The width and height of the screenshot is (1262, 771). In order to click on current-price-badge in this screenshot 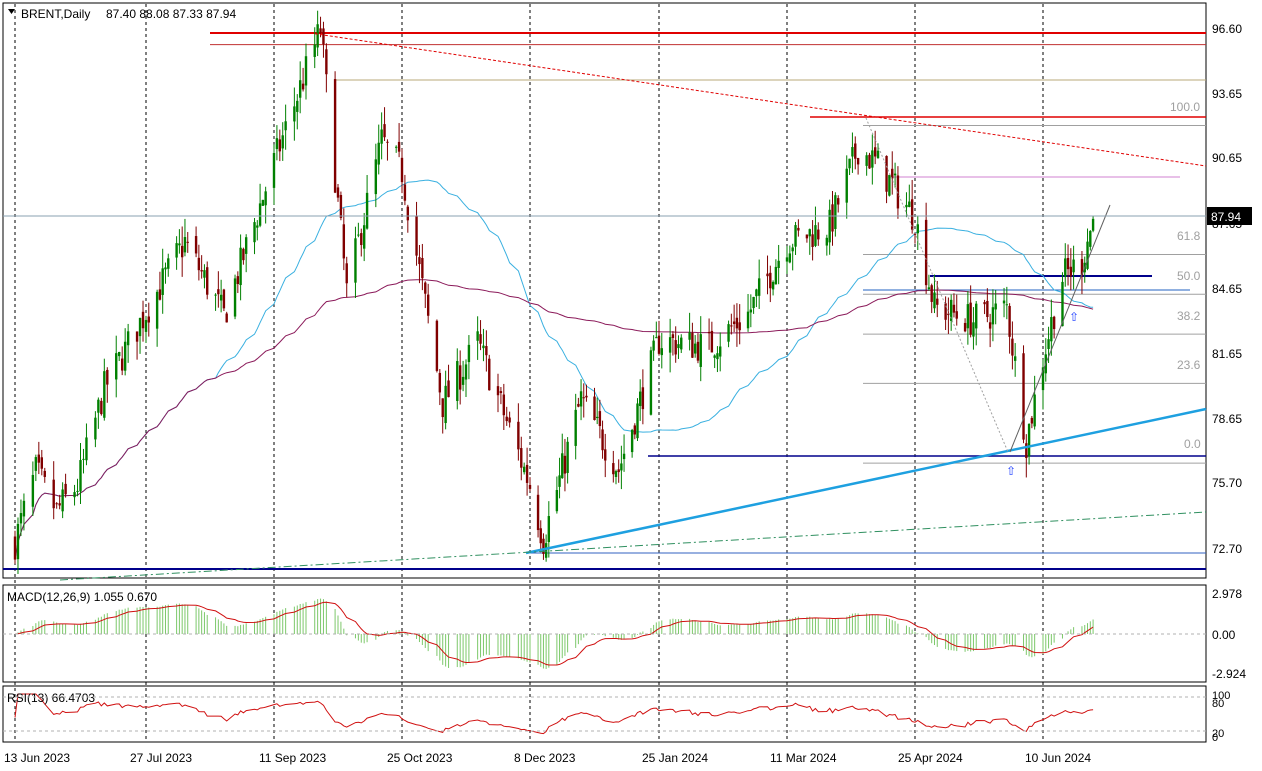, I will do `click(1229, 216)`.